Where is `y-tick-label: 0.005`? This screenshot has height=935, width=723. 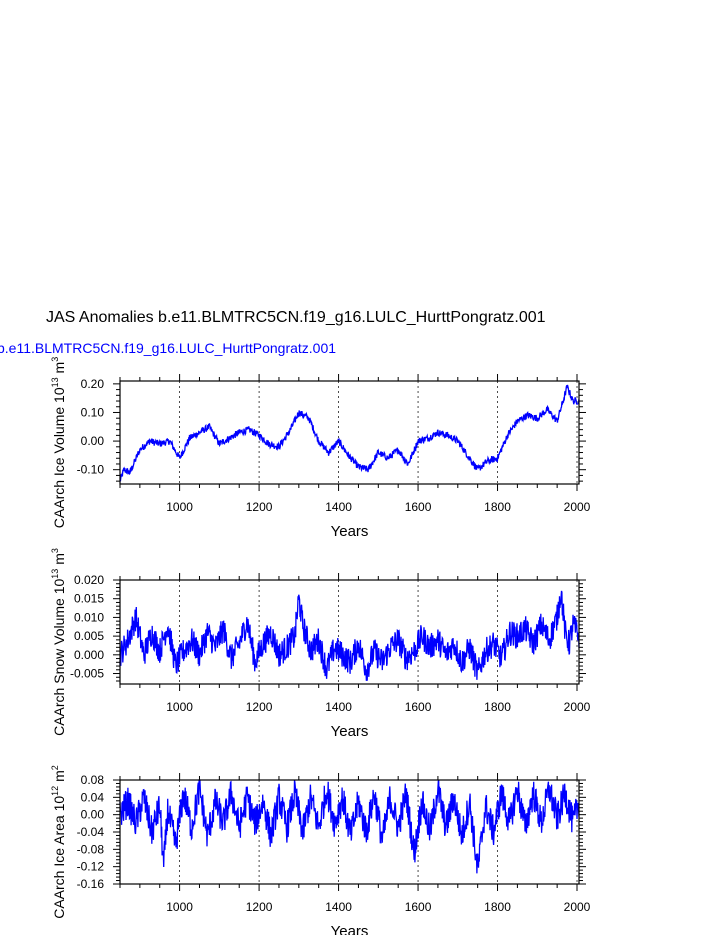
y-tick-label: 0.005 is located at coordinates (89, 636).